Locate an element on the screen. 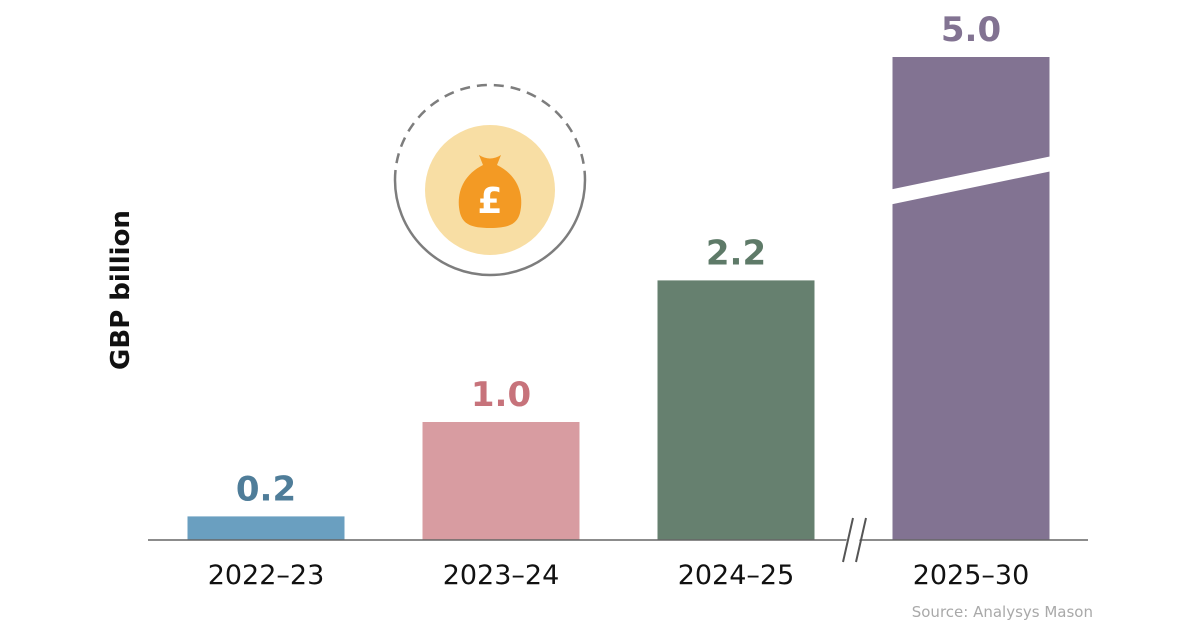 The width and height of the screenshot is (1200, 628). solid-outer-arc is located at coordinates (490, 228).